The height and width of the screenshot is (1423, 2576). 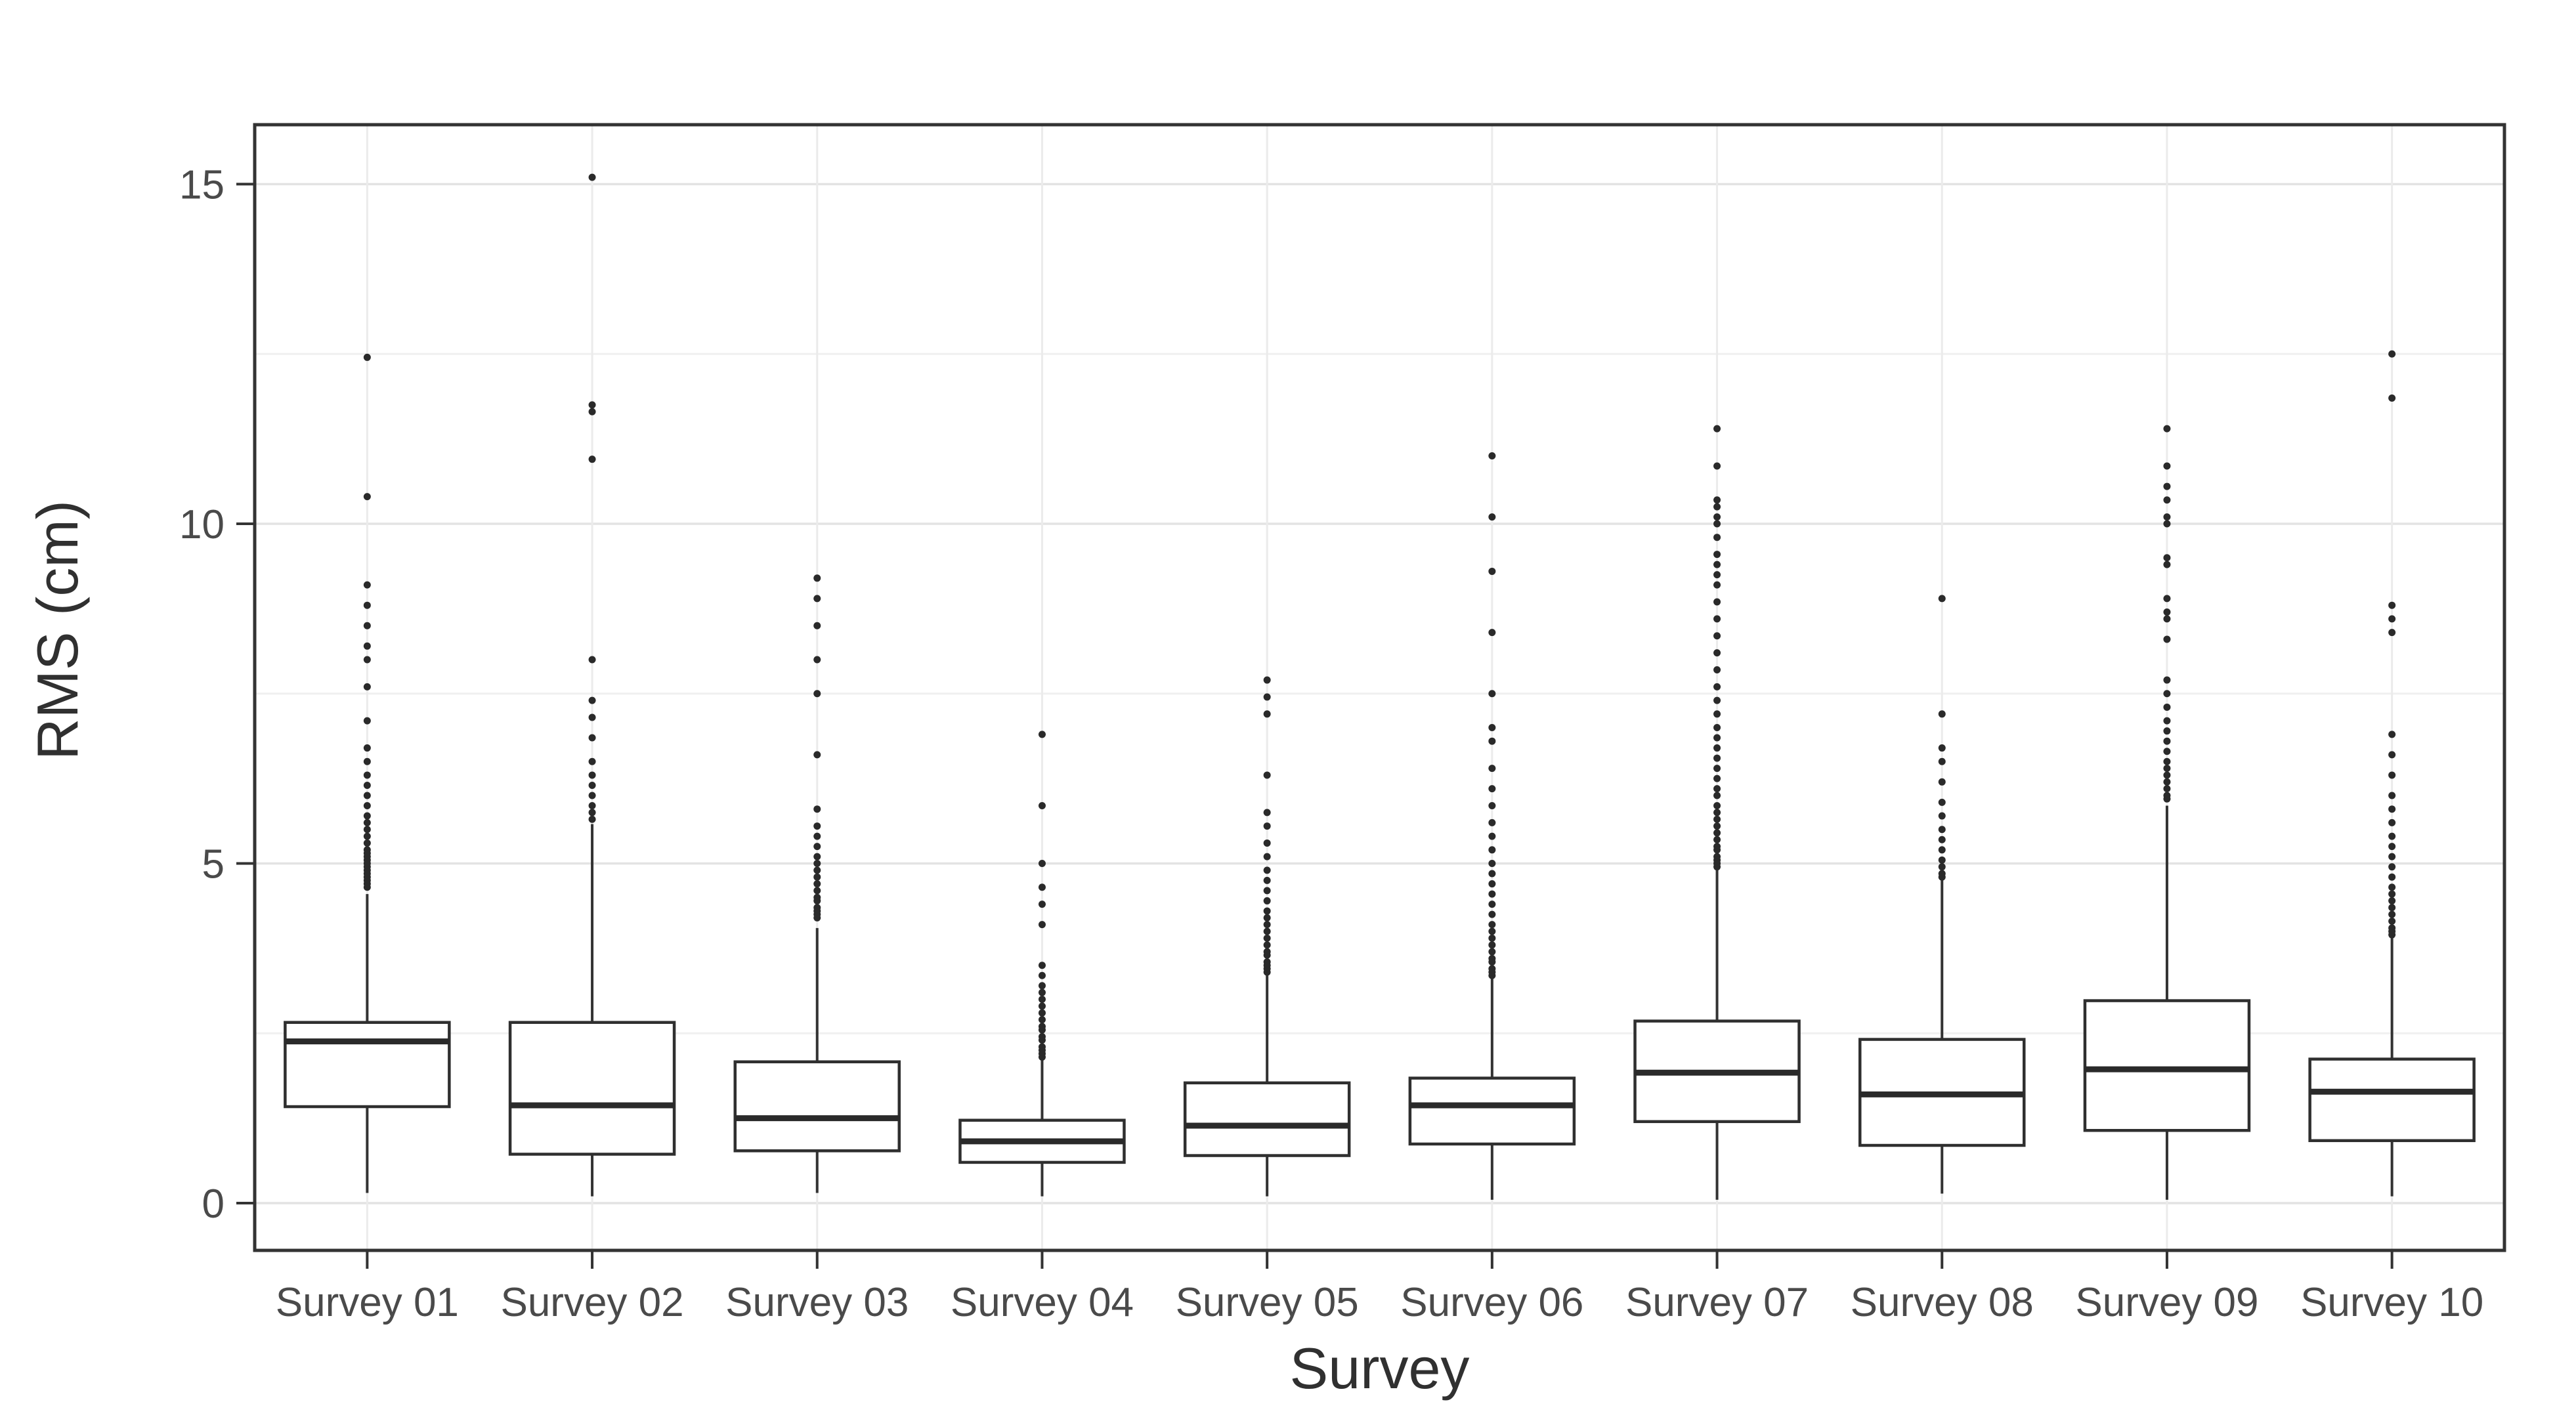 I want to click on y-tick-label: 5, so click(x=214, y=864).